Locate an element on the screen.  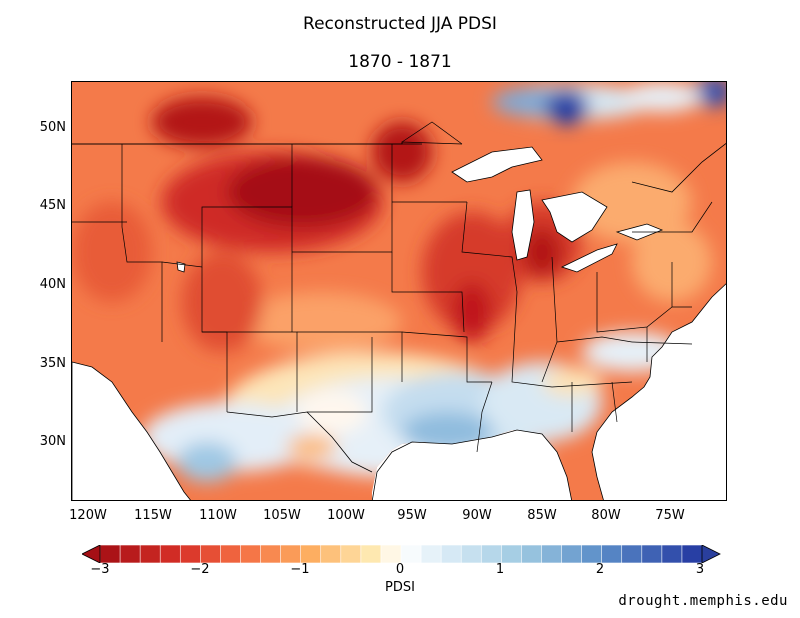
colorbar-tick-2: 2 is located at coordinates (600, 569).